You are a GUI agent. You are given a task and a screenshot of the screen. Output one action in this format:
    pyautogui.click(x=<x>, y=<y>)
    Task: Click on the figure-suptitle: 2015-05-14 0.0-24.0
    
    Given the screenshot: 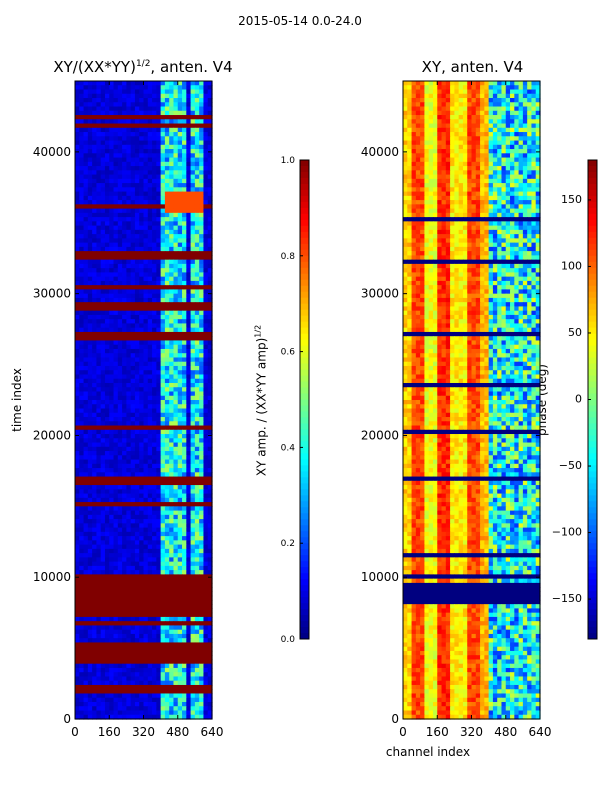 What is the action you would take?
    pyautogui.click(x=300, y=21)
    